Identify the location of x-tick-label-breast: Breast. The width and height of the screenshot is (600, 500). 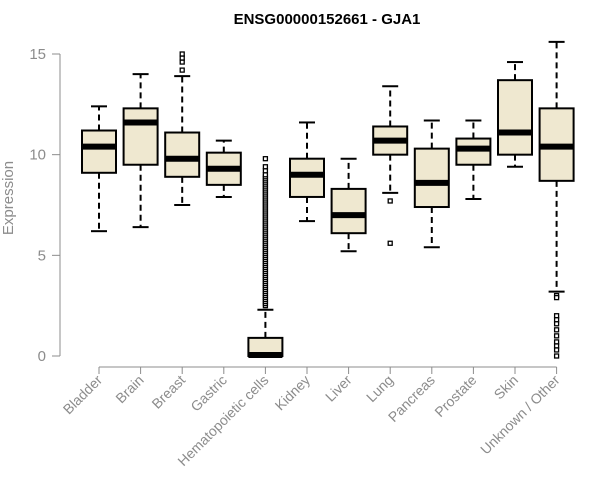
(168, 392).